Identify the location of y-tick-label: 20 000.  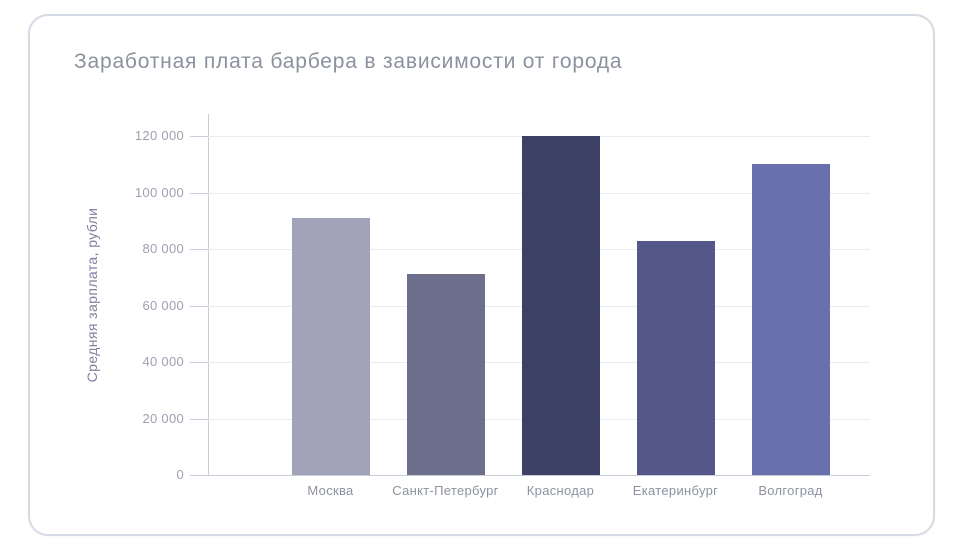
(163, 418).